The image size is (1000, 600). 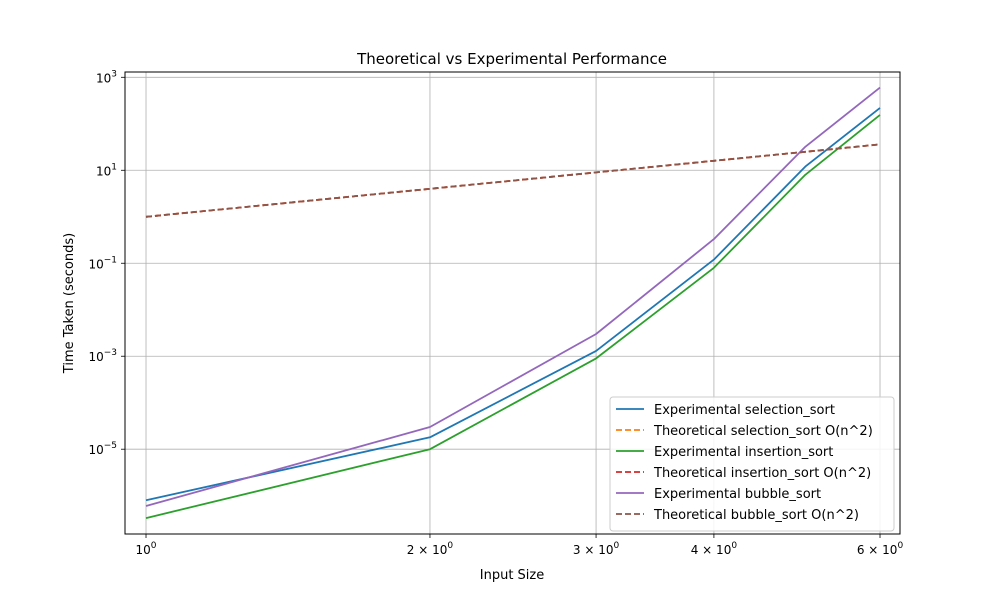 What do you see at coordinates (102, 356) in the screenshot?
I see `y-tick-label: 10⁻³` at bounding box center [102, 356].